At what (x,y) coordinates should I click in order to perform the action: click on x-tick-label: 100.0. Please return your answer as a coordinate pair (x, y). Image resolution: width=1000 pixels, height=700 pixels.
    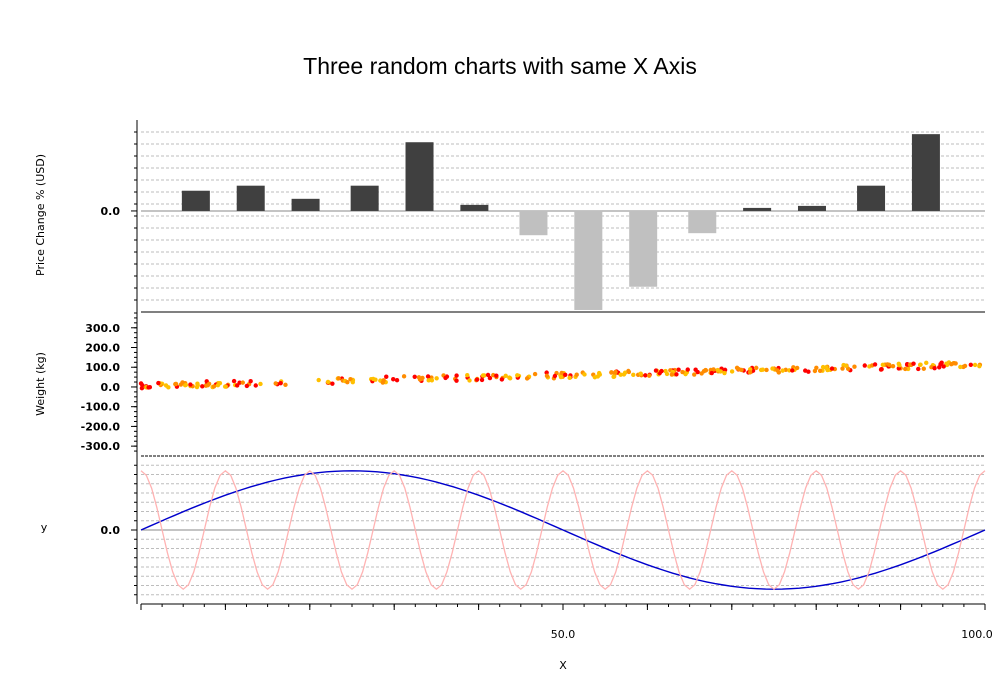
    Looking at the image, I should click on (977, 634).